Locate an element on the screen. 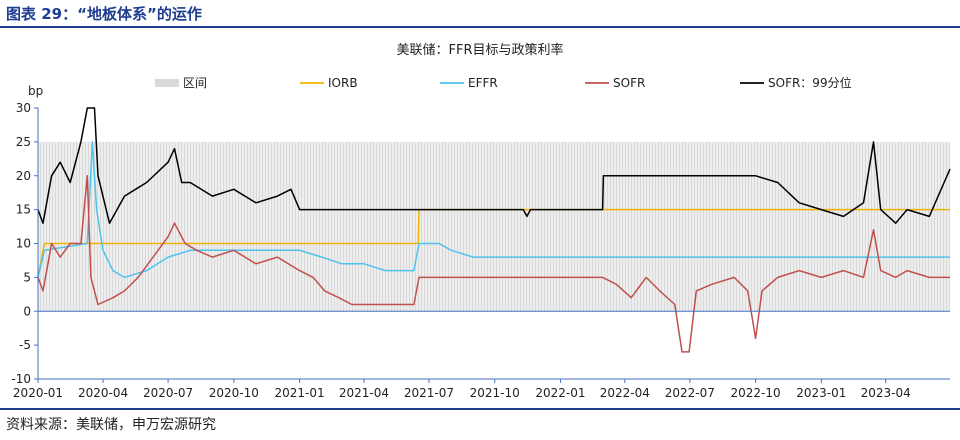  x-tick-label: 2021-10 is located at coordinates (495, 393).